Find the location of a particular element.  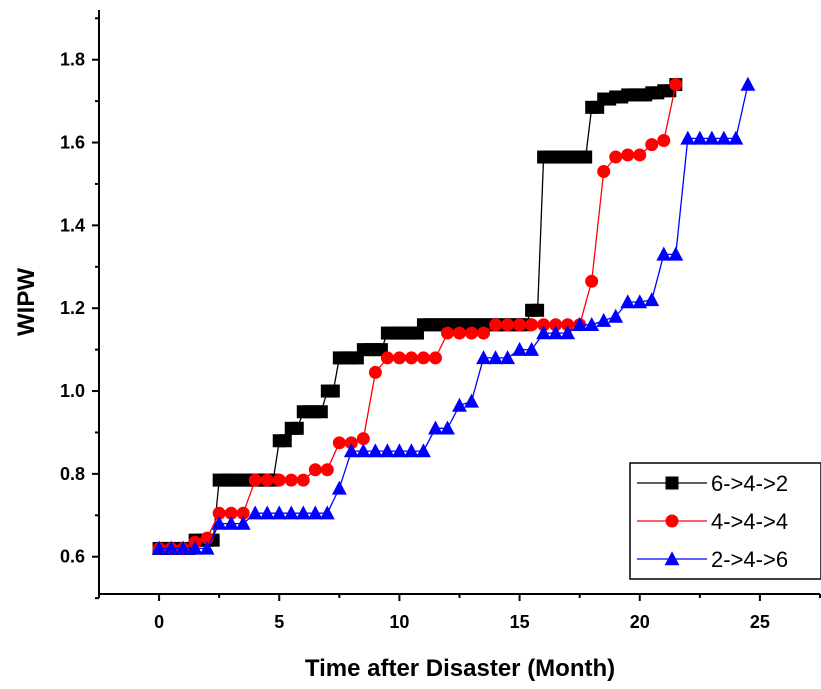

legend-marker-triangle is located at coordinates (672, 558).